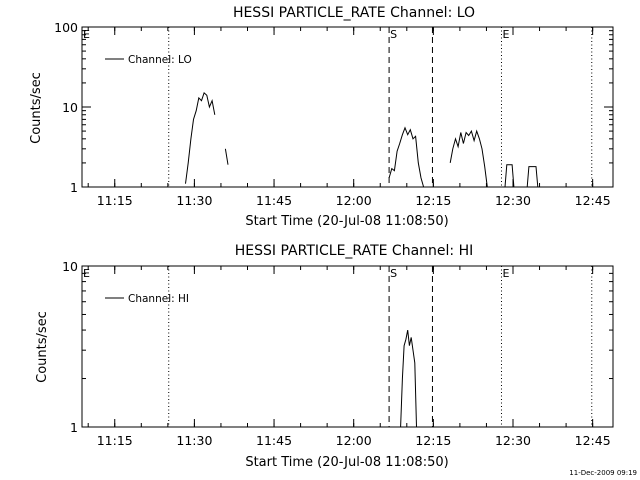  I want to click on hi-legend: Channel: HI, so click(147, 299).